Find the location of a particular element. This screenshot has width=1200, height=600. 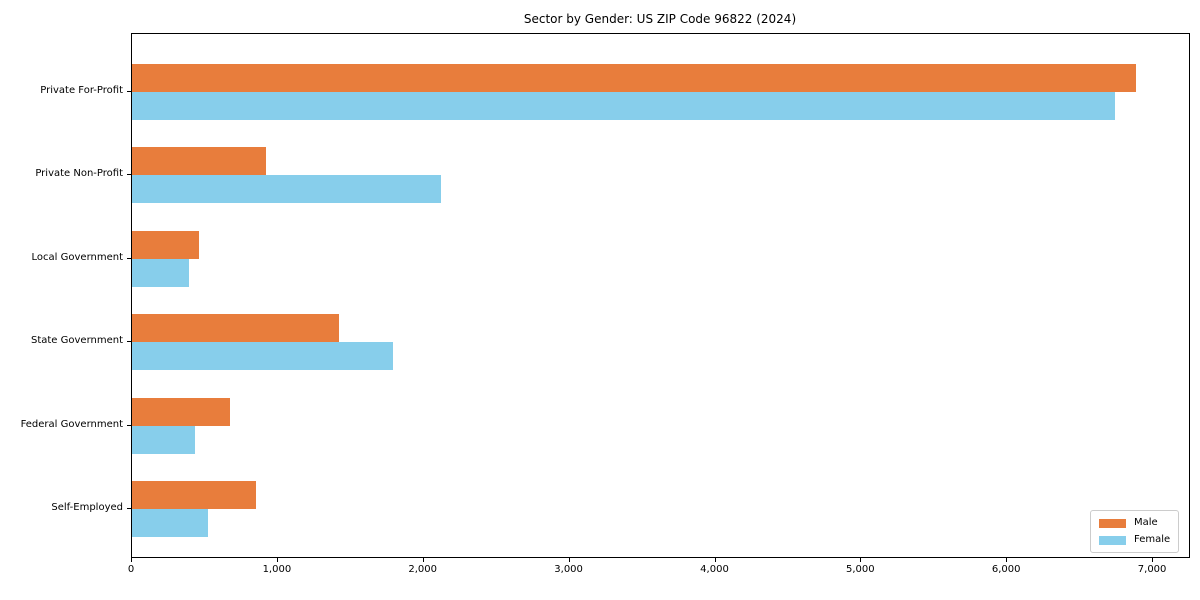

legend-label-male: Male is located at coordinates (1146, 522).